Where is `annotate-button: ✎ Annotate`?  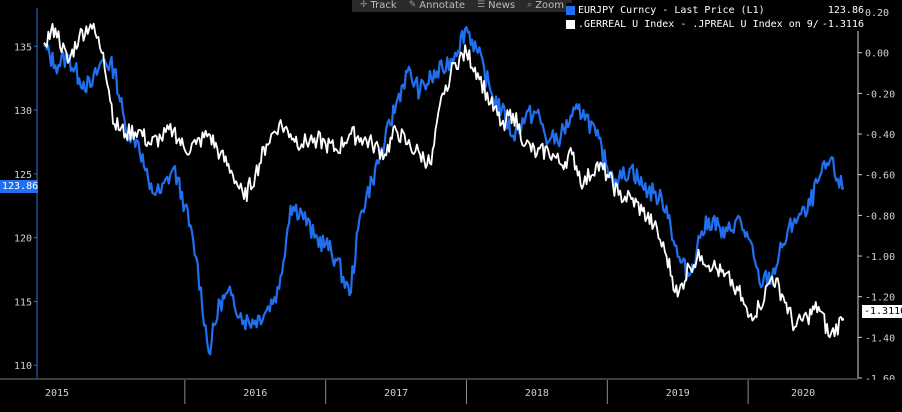
annotate-button: ✎ Annotate is located at coordinates (437, 6).